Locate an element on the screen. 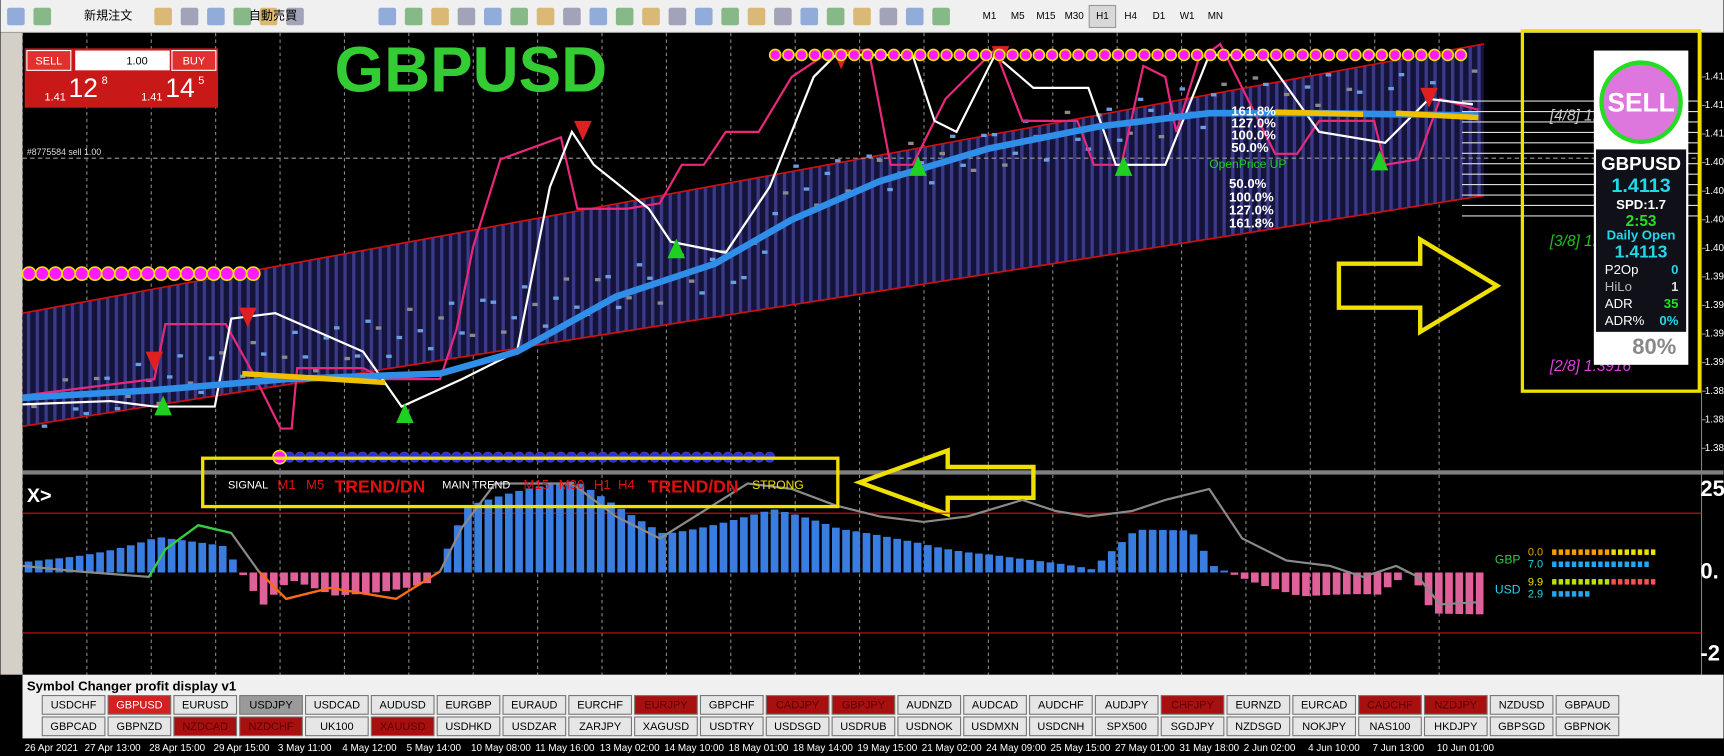 Image resolution: width=1724 pixels, height=756 pixels. timeframe-button: M5 is located at coordinates (1018, 16).